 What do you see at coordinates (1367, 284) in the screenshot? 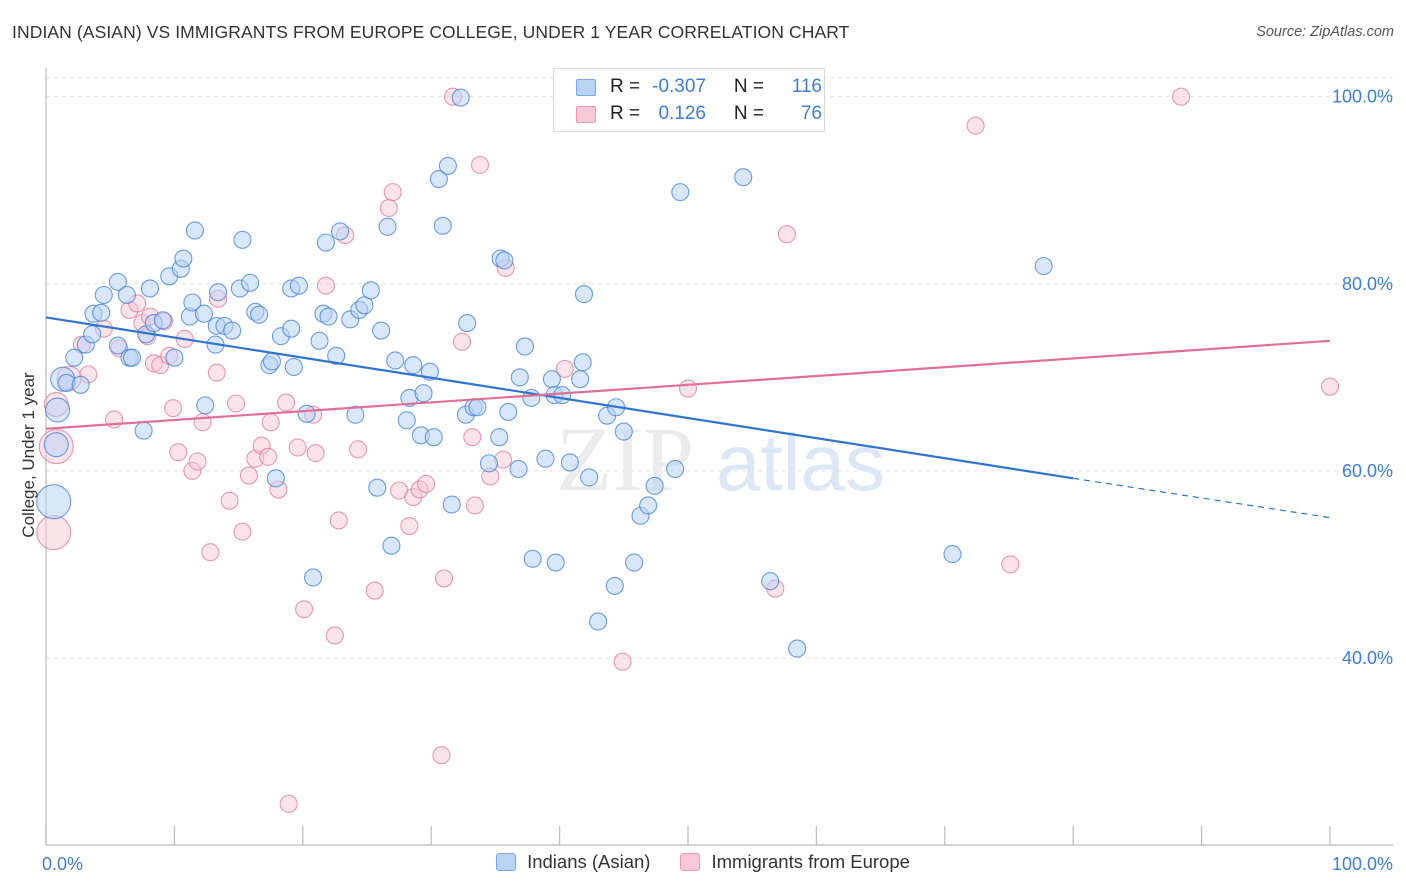
I see `y-tick-label: 80.0%` at bounding box center [1367, 284].